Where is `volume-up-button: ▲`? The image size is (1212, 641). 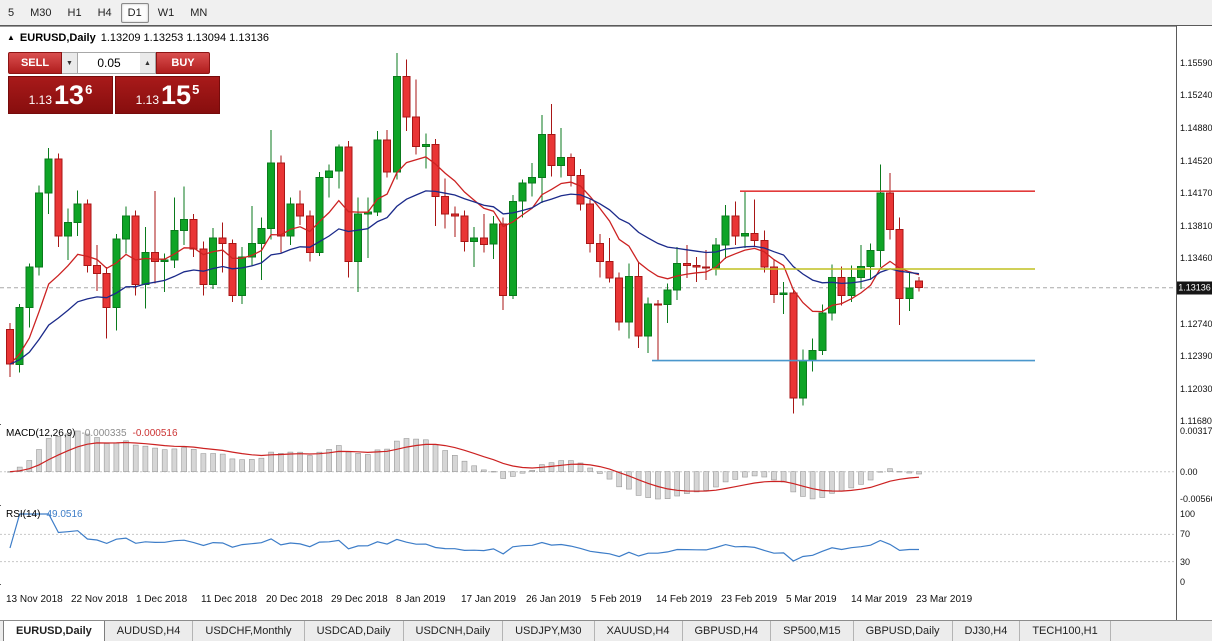
volume-up-button: ▲ is located at coordinates (148, 63).